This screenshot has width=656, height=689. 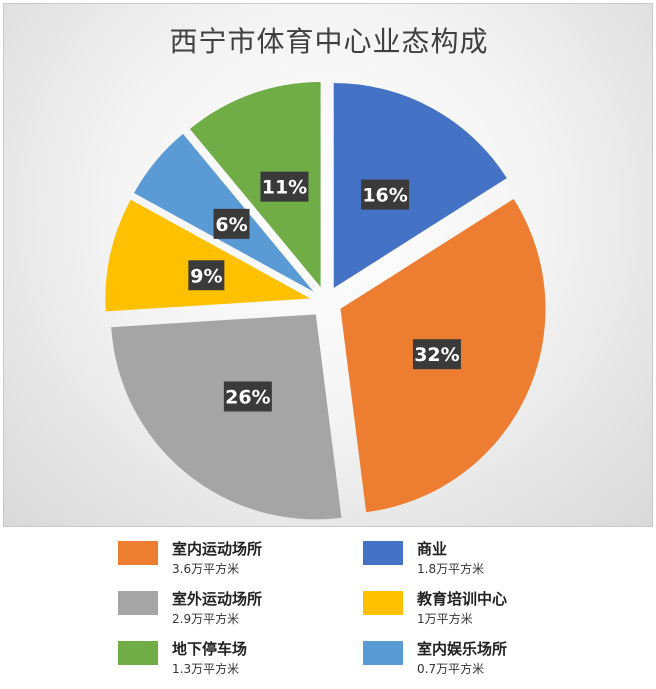 What do you see at coordinates (218, 559) in the screenshot?
I see `legend-item: 室内运动场所 3.6万平方米` at bounding box center [218, 559].